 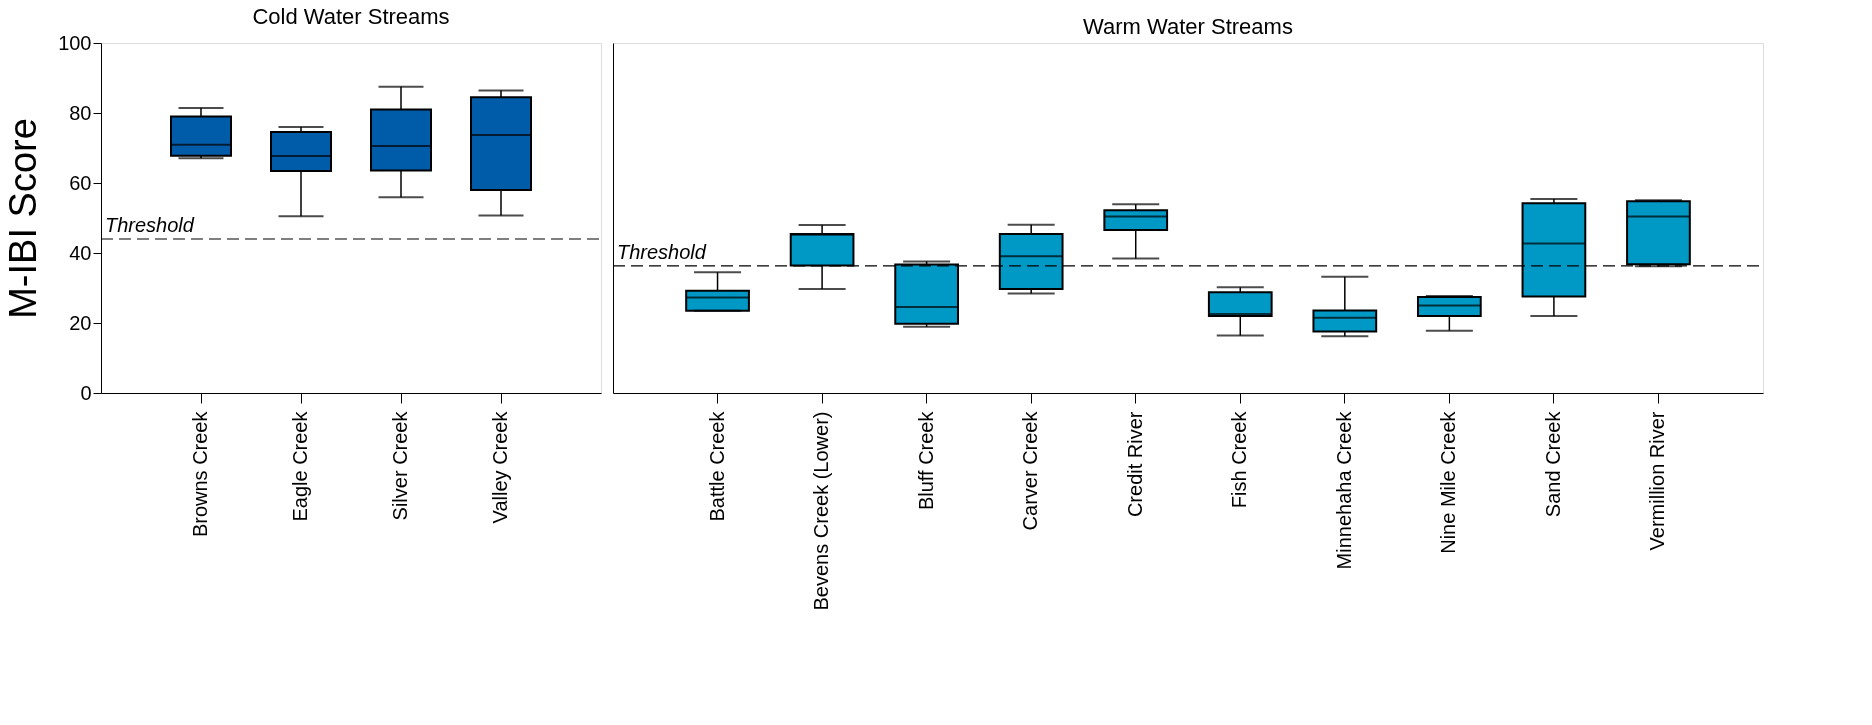 I want to click on x-tick-label: Minnehaha Creek, so click(x=1343, y=490).